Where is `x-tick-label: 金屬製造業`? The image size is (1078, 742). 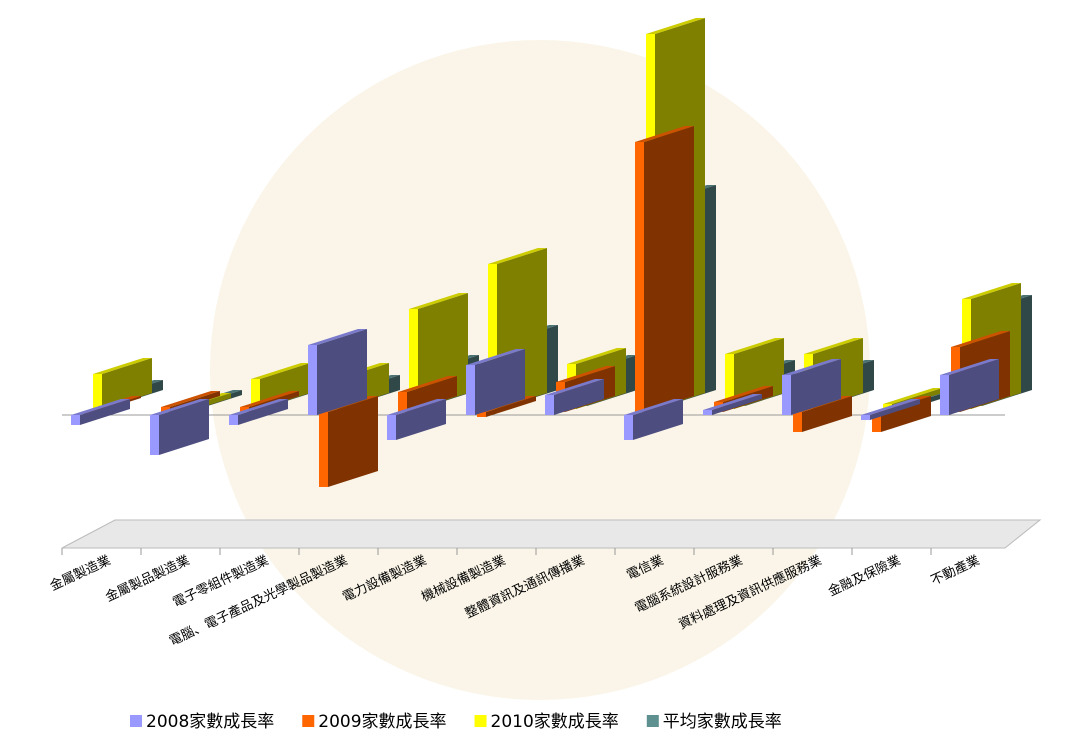 x-tick-label: 金屬製造業 is located at coordinates (80, 573).